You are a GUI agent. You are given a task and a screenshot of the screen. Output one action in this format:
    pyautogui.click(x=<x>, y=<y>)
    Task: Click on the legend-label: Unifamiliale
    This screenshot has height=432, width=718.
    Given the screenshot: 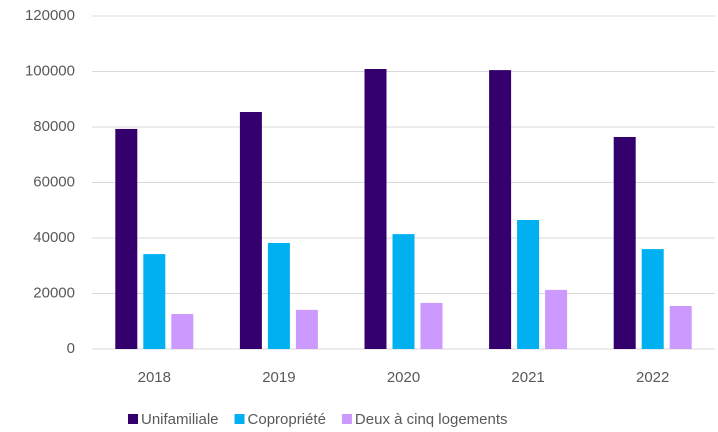 What is the action you would take?
    pyautogui.click(x=180, y=419)
    